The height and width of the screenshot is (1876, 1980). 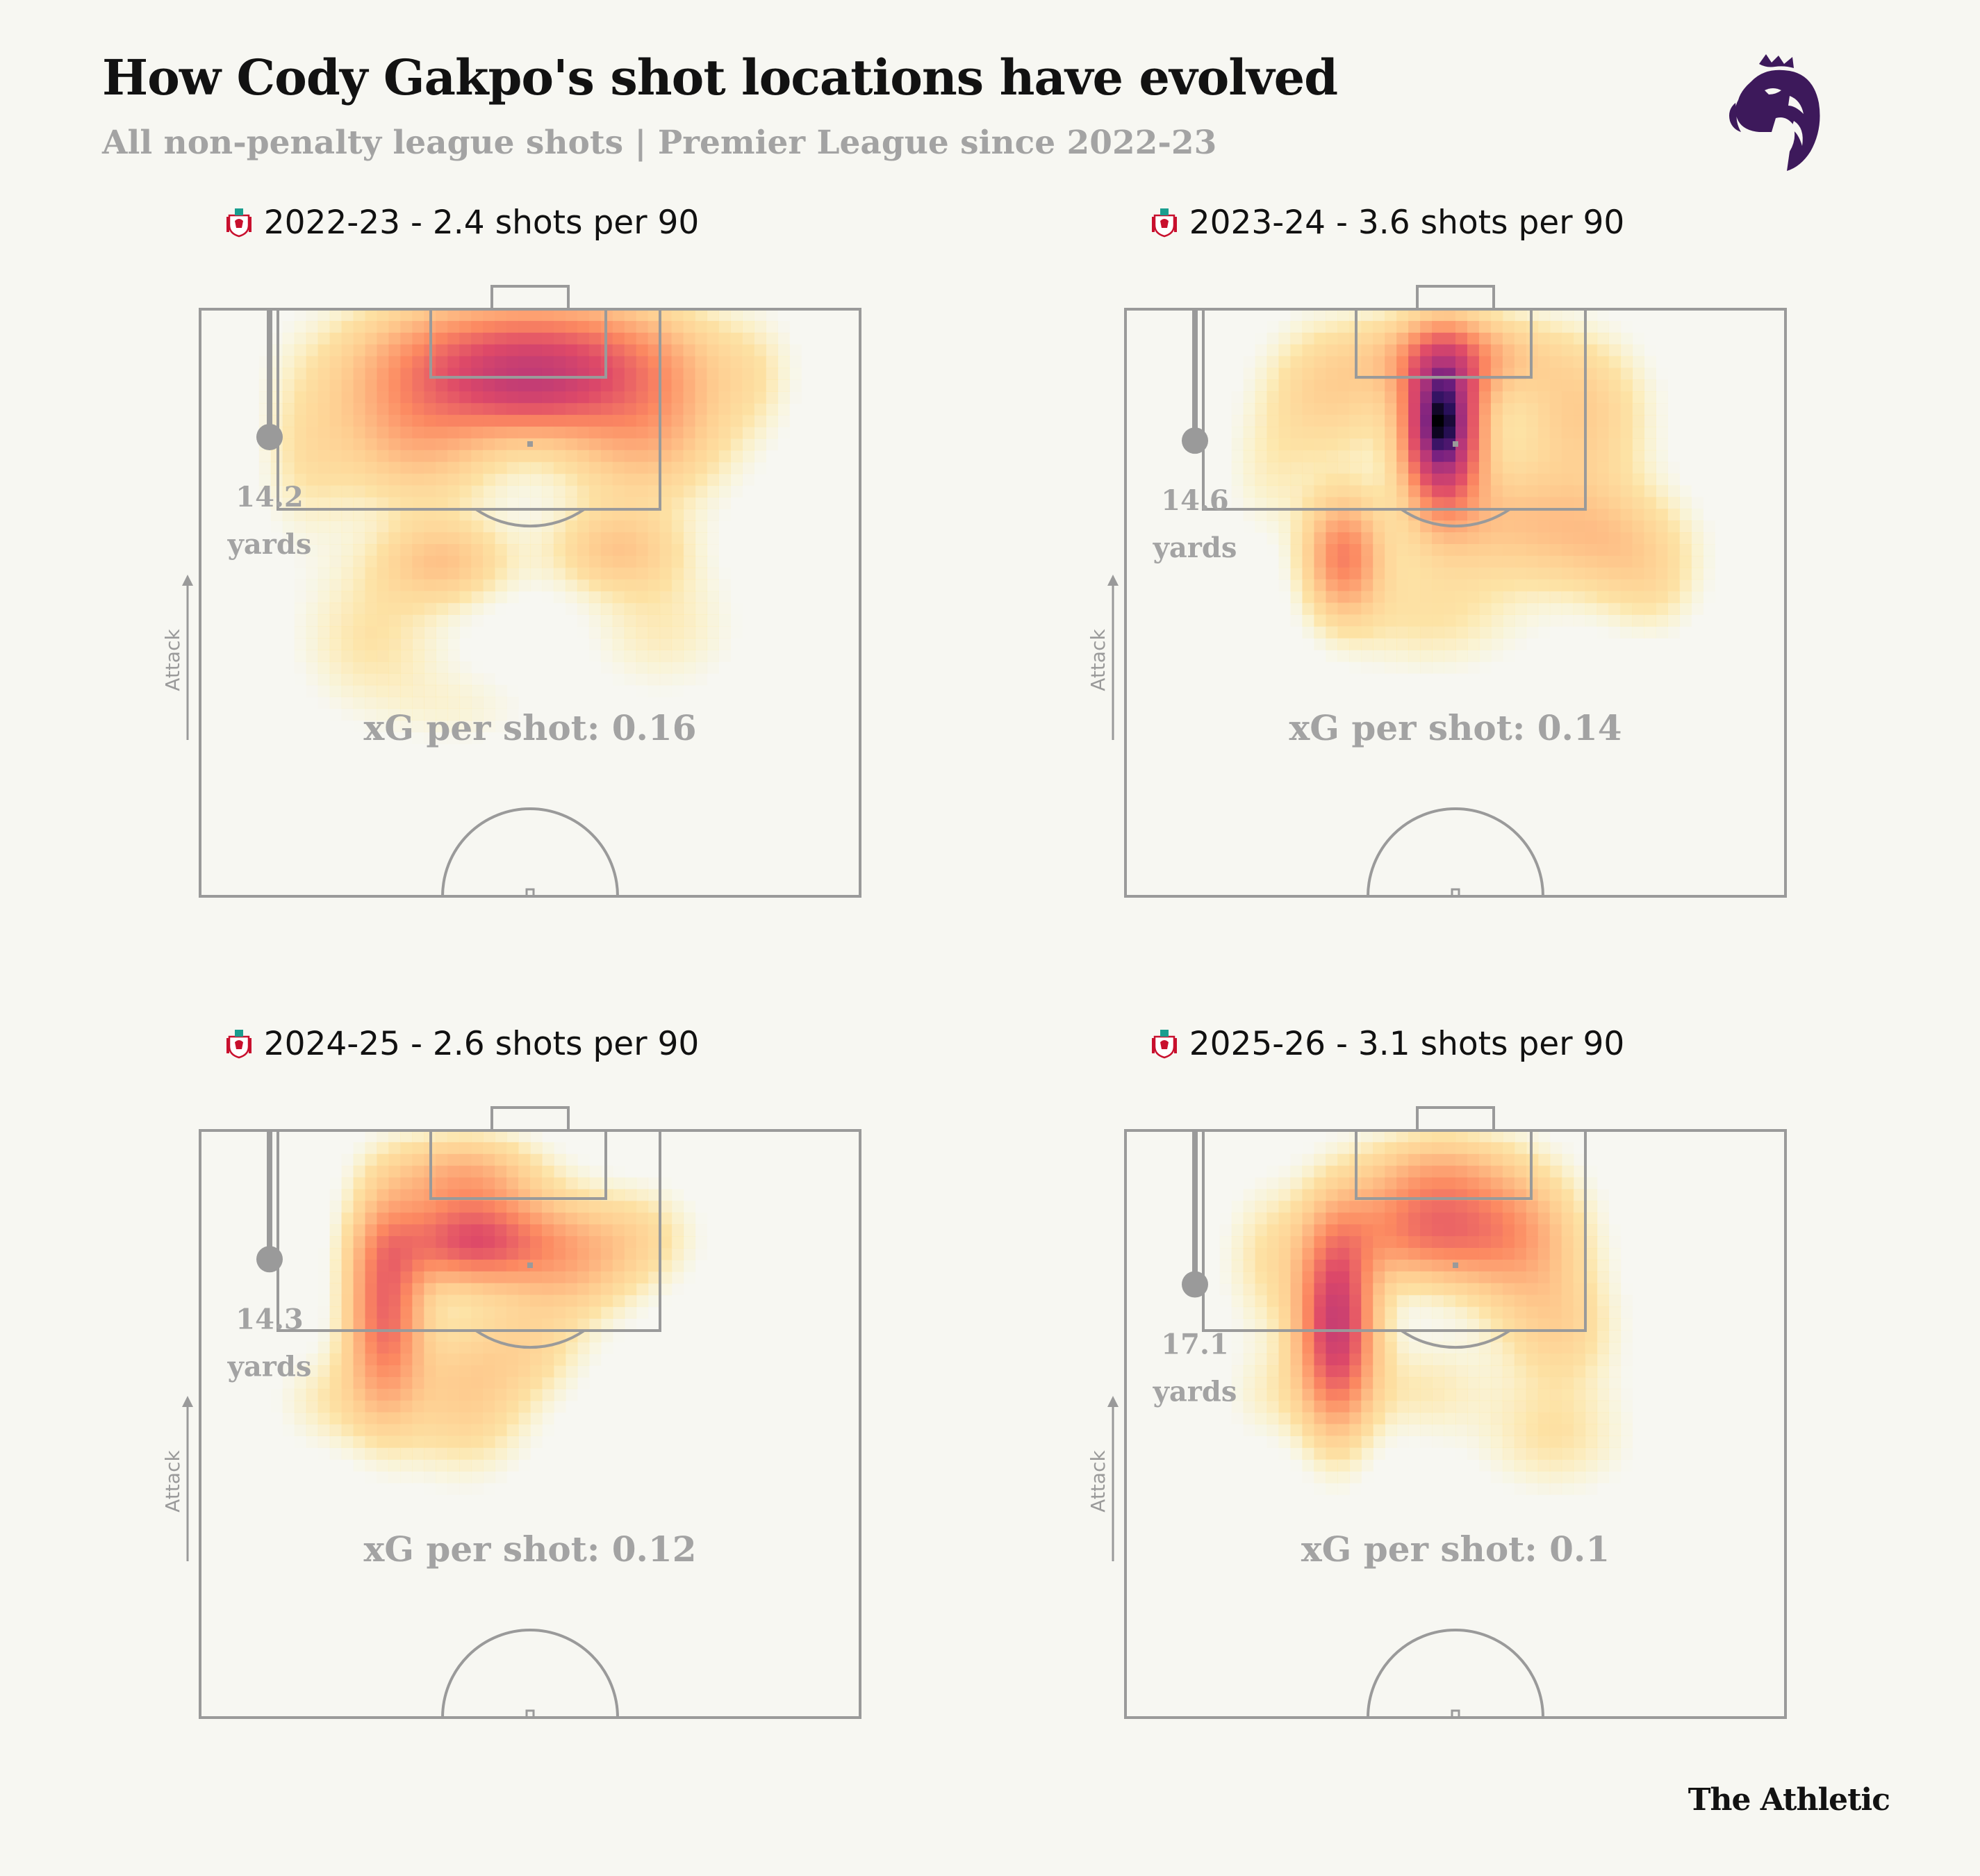 What do you see at coordinates (1195, 548) in the screenshot?
I see `avg-distance-unit: yards` at bounding box center [1195, 548].